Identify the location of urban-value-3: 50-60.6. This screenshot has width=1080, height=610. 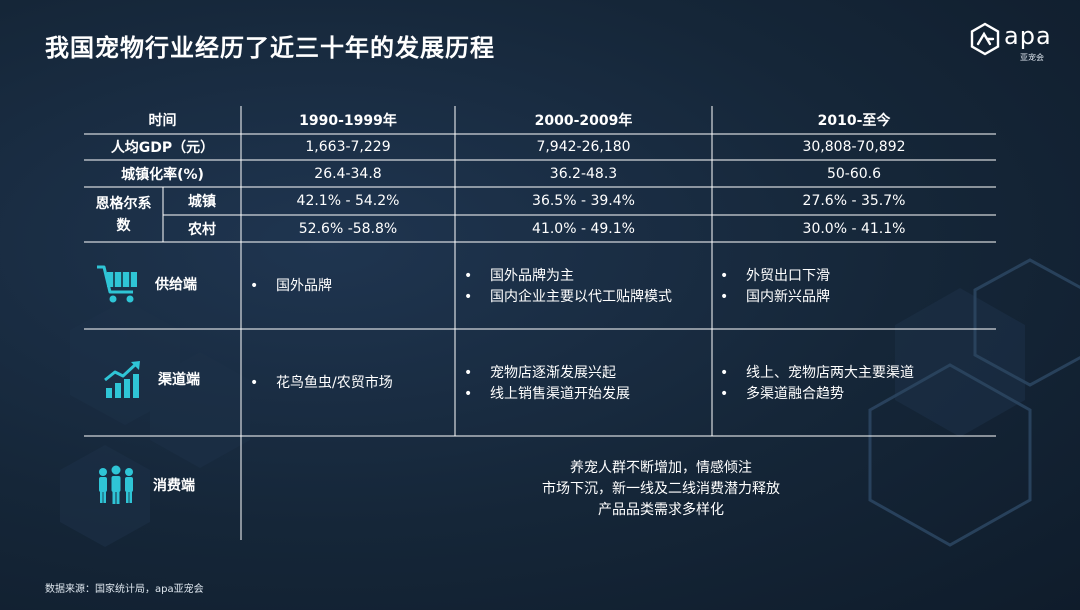
(854, 173).